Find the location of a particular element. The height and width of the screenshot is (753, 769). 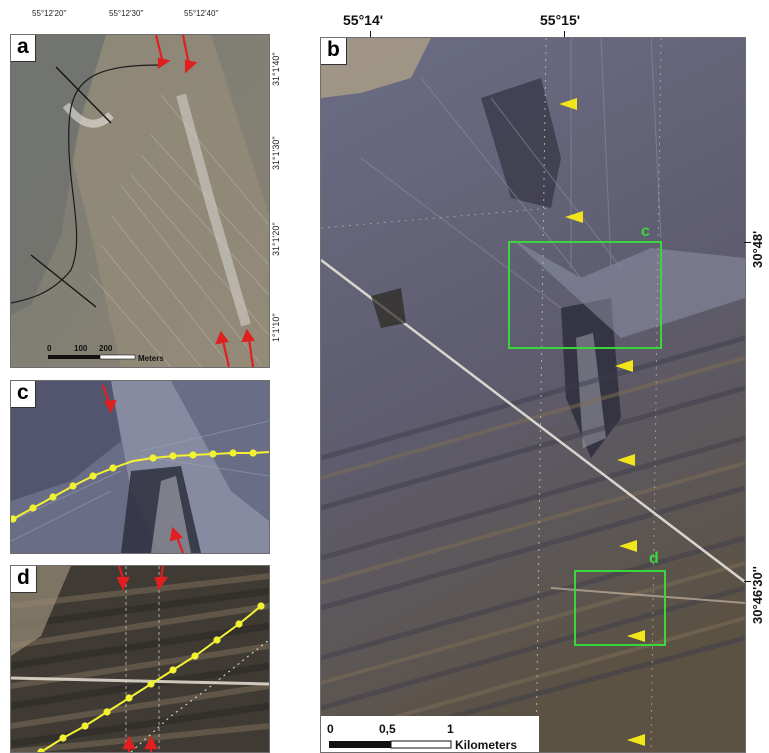

panel-a-imagery is located at coordinates (140, 201).